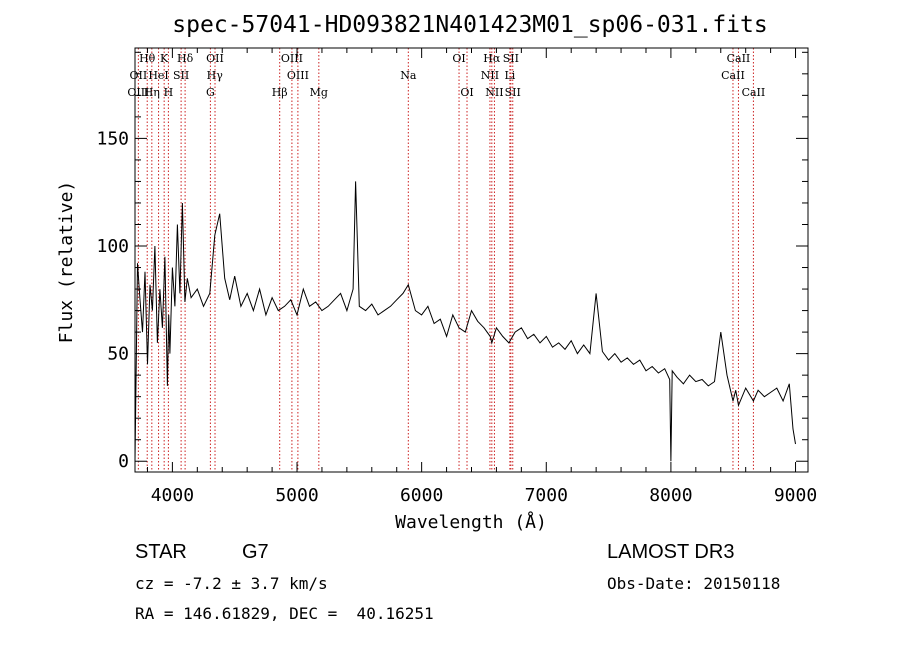  I want to click on spectral-line-label: Hβ, so click(280, 92).